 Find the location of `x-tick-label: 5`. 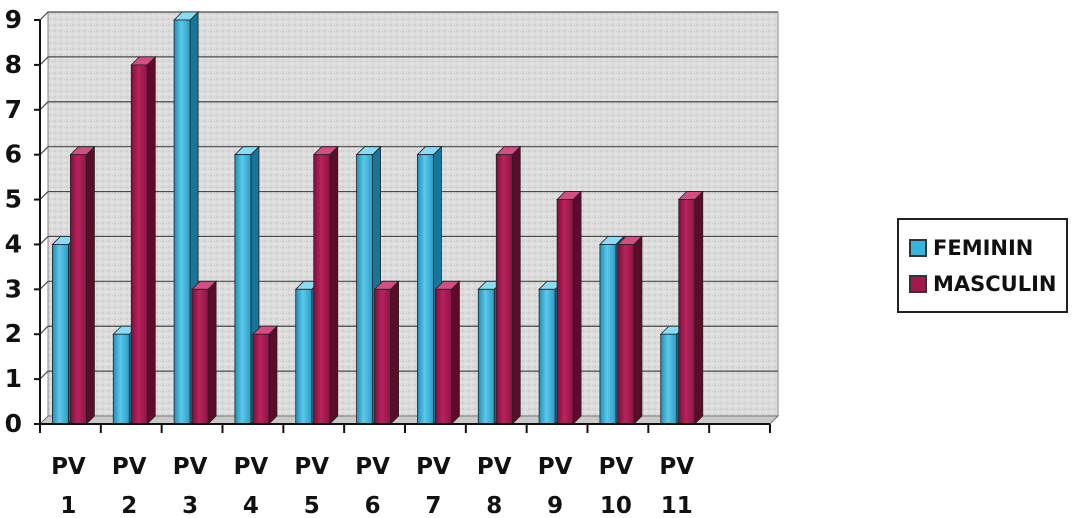

x-tick-label: 5 is located at coordinates (312, 505).